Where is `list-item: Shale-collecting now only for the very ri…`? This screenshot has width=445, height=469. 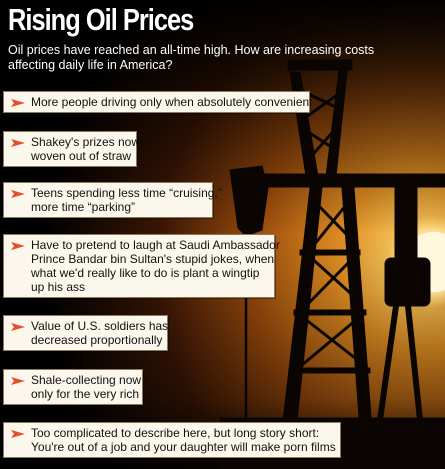
list-item: Shale-collecting now only for the very ri… is located at coordinates (73, 387).